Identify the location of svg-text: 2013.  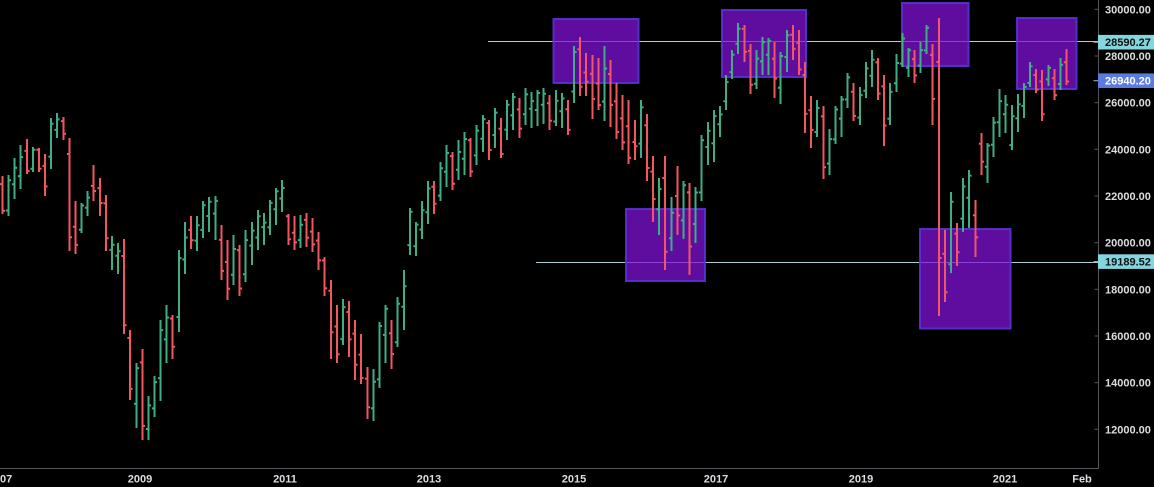
(429, 480).